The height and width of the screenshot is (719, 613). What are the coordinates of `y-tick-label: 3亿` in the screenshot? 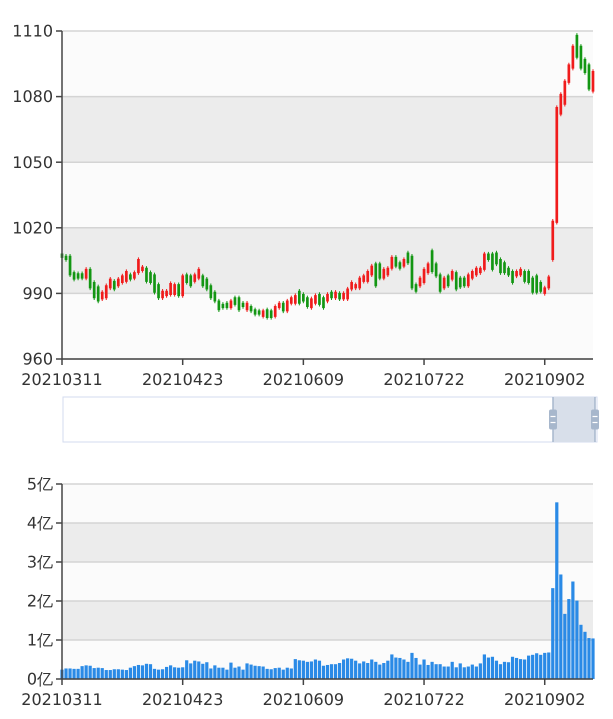 It's located at (39, 562).